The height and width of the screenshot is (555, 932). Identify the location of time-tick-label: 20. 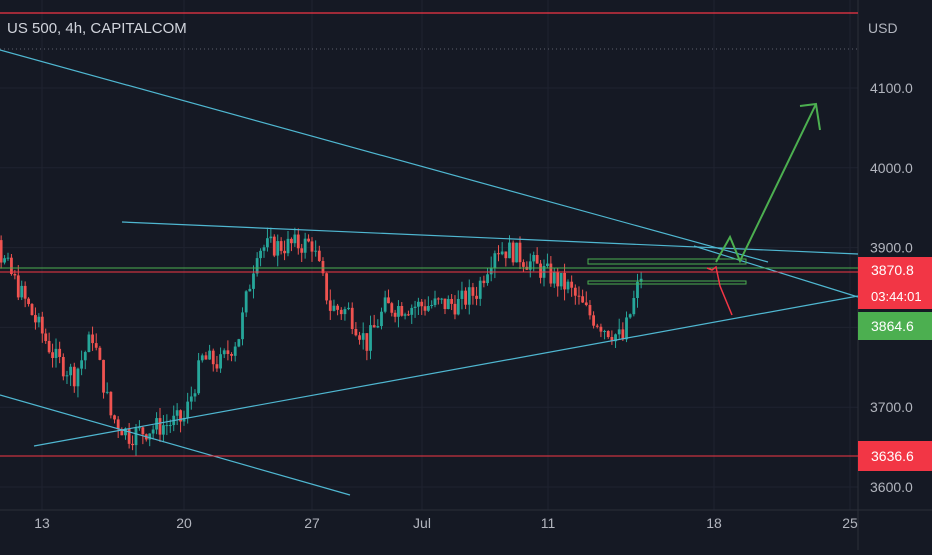
(184, 523).